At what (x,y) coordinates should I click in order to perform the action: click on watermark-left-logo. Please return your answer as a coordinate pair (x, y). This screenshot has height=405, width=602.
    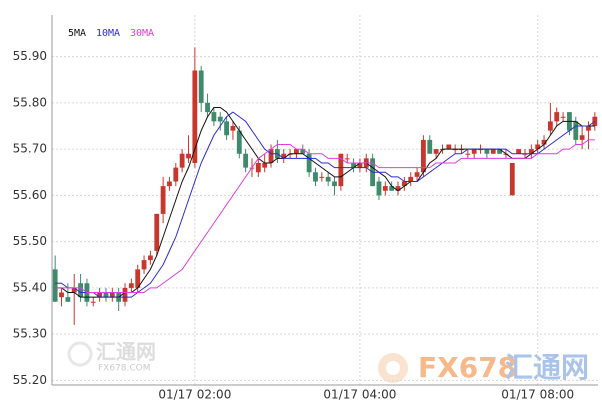
    Looking at the image, I should click on (80, 354).